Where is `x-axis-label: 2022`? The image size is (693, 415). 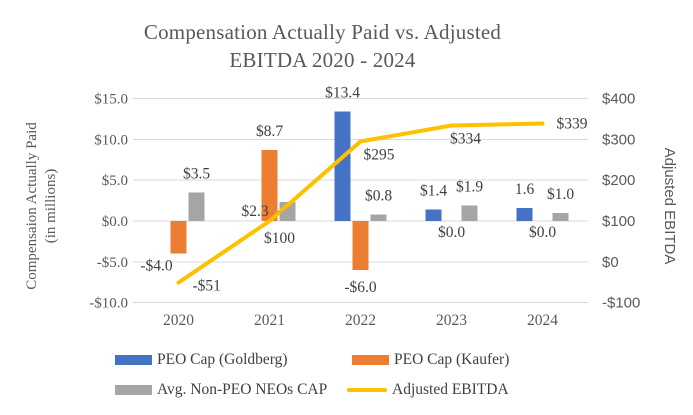
x-axis-label: 2022 is located at coordinates (360, 320).